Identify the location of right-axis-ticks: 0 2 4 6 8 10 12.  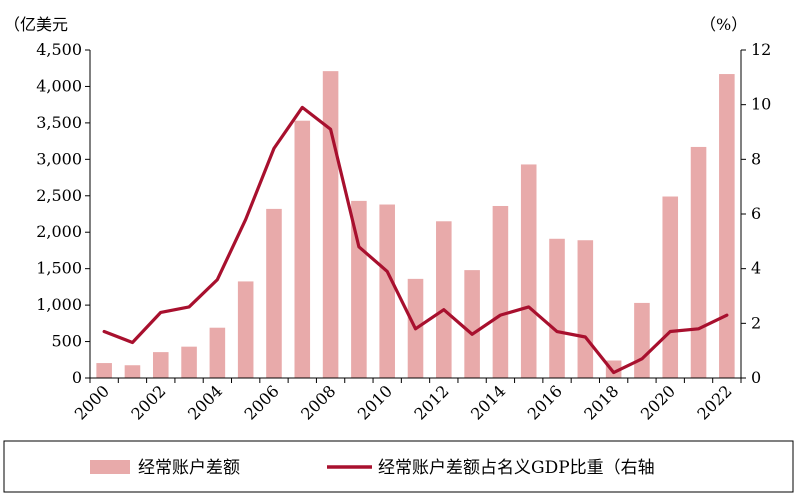
(756, 213).